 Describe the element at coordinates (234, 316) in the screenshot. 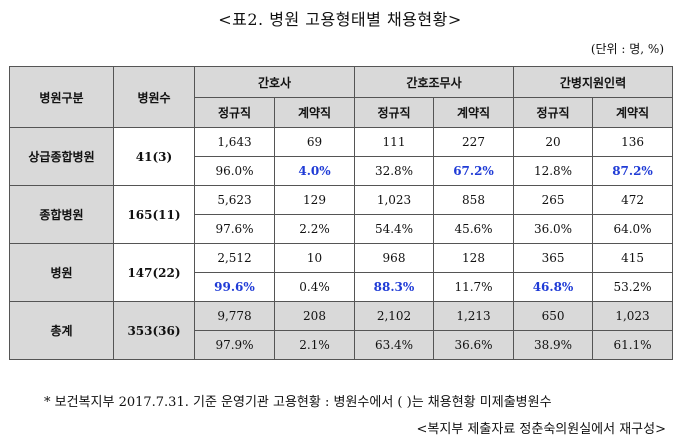

I see `cell-number: 9,778` at that location.